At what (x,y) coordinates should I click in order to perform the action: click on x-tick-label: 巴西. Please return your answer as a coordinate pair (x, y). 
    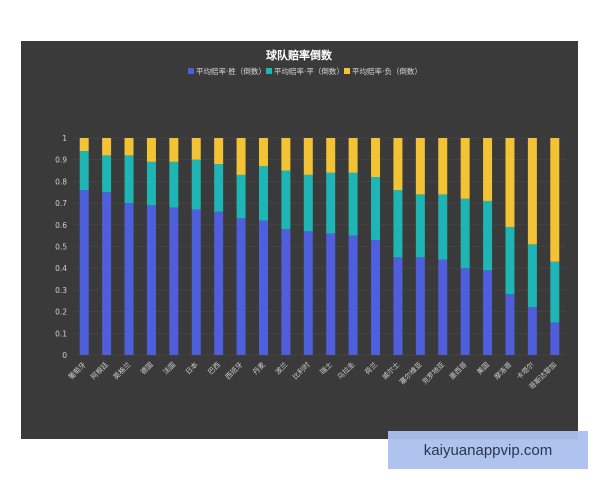
    Looking at the image, I should click on (215, 369).